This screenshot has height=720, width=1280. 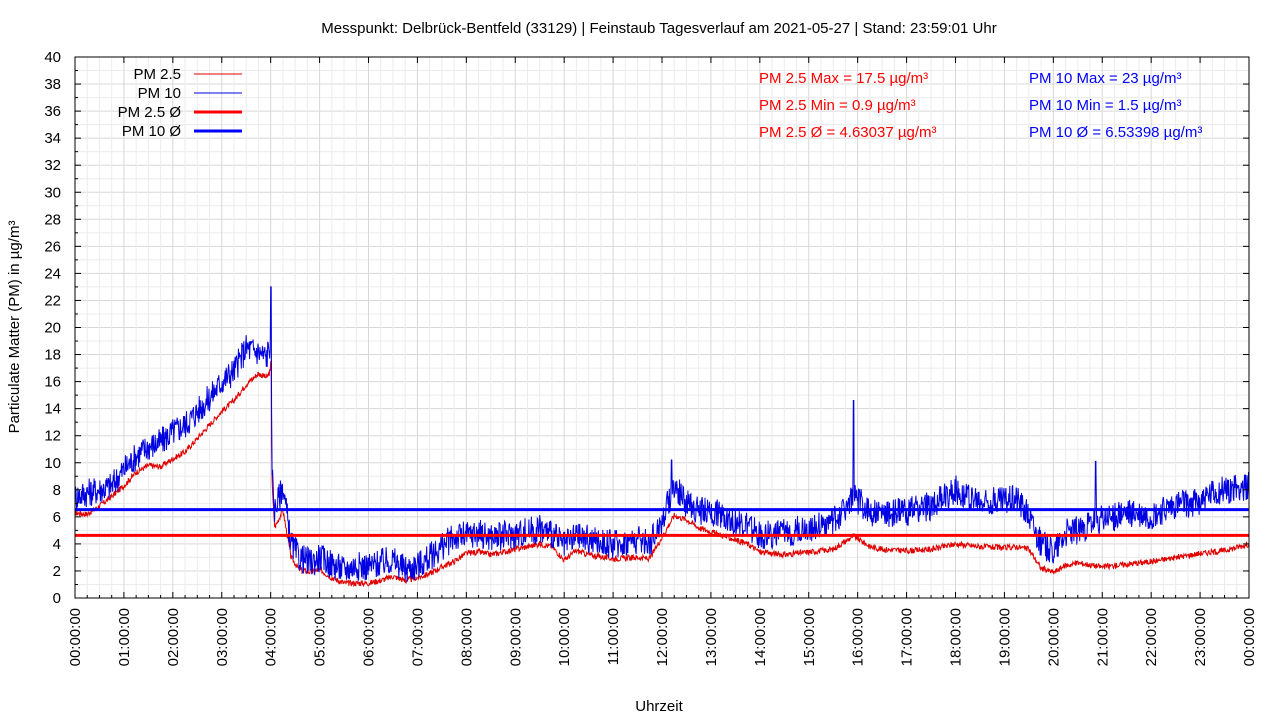 What do you see at coordinates (809, 637) in the screenshot?
I see `x-tick-label: 15:00:00` at bounding box center [809, 637].